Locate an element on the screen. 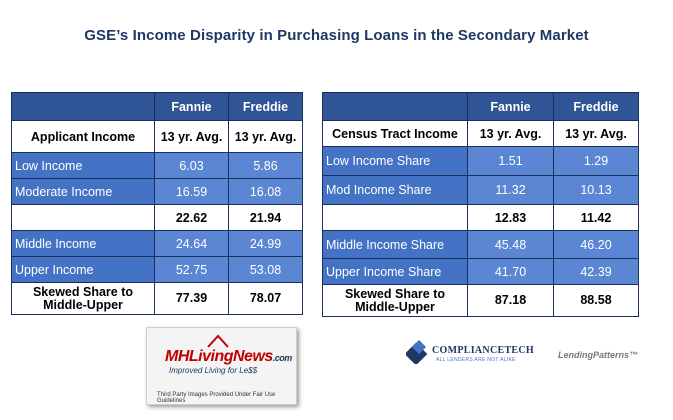  fannie-value: 41.70 is located at coordinates (510, 271).